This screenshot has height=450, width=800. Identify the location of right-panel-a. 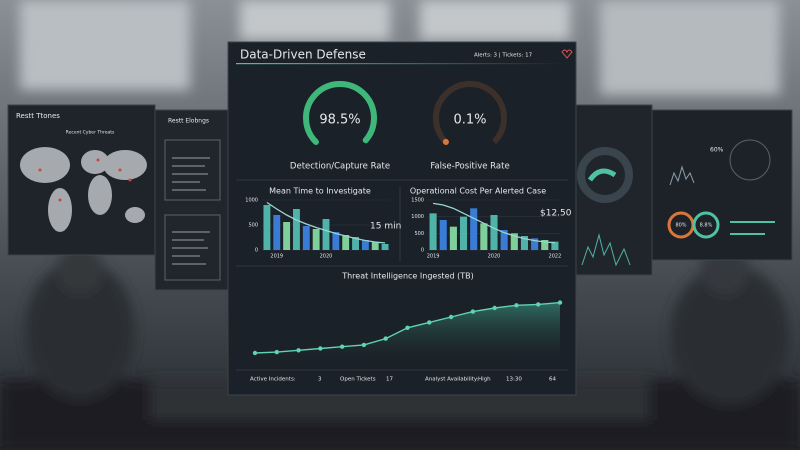
(614, 190).